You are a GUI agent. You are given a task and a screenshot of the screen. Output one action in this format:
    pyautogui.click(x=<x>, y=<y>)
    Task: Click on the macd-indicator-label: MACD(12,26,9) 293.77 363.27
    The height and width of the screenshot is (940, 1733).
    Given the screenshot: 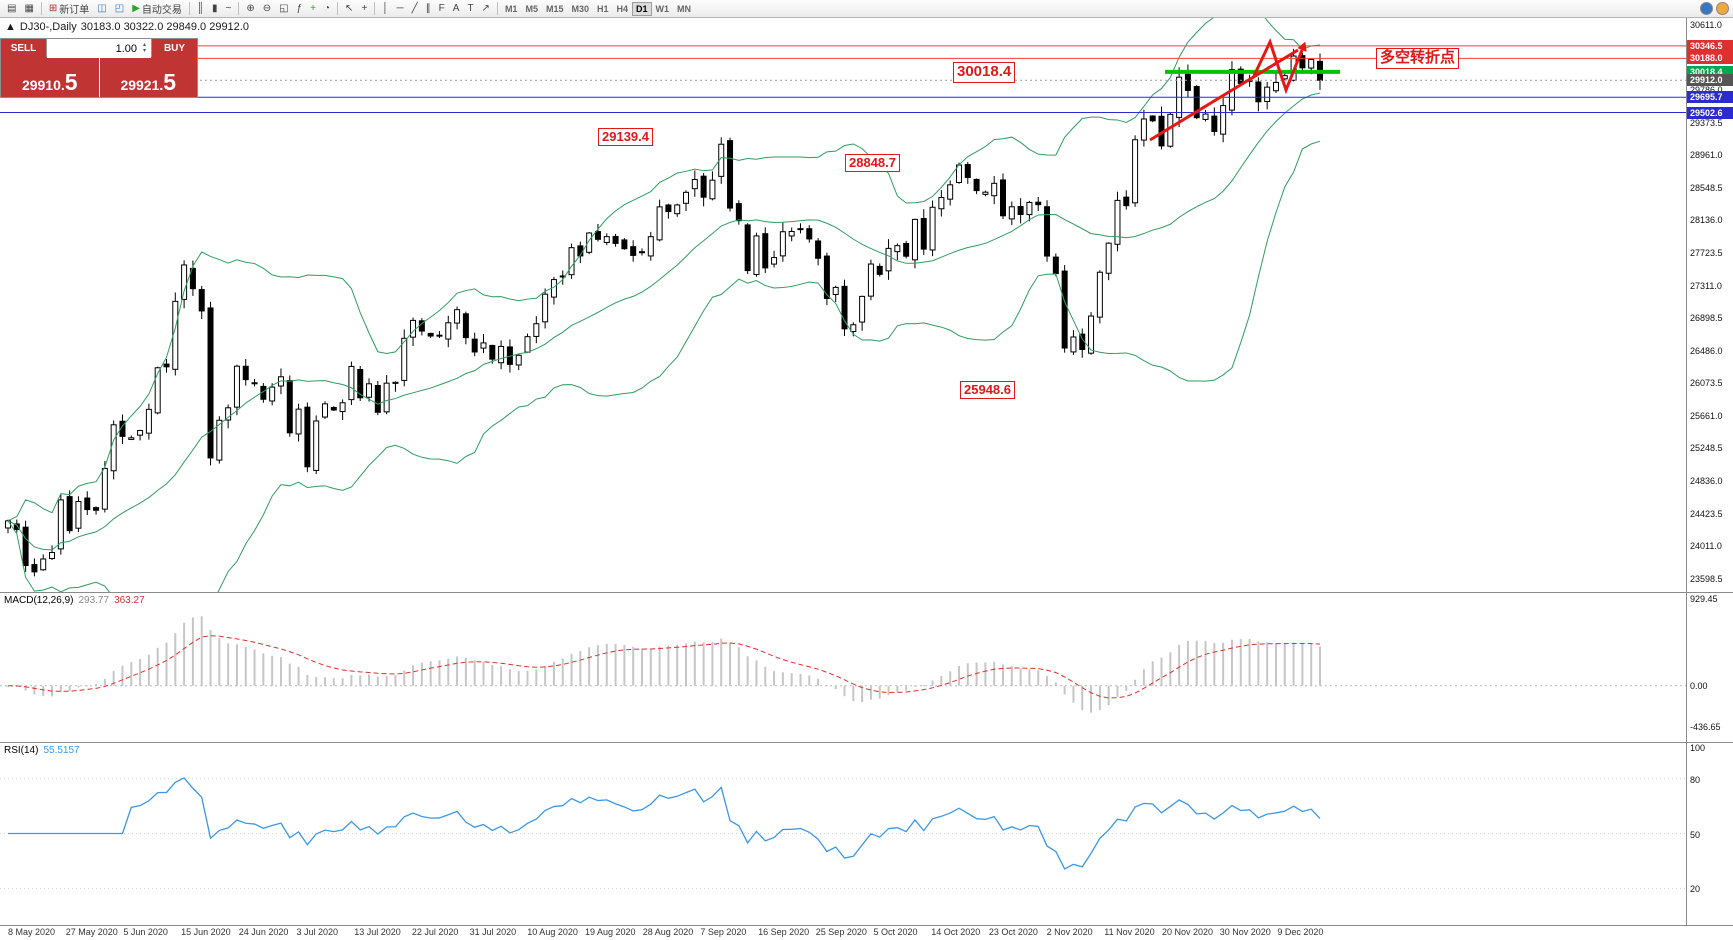 What is the action you would take?
    pyautogui.click(x=74, y=600)
    